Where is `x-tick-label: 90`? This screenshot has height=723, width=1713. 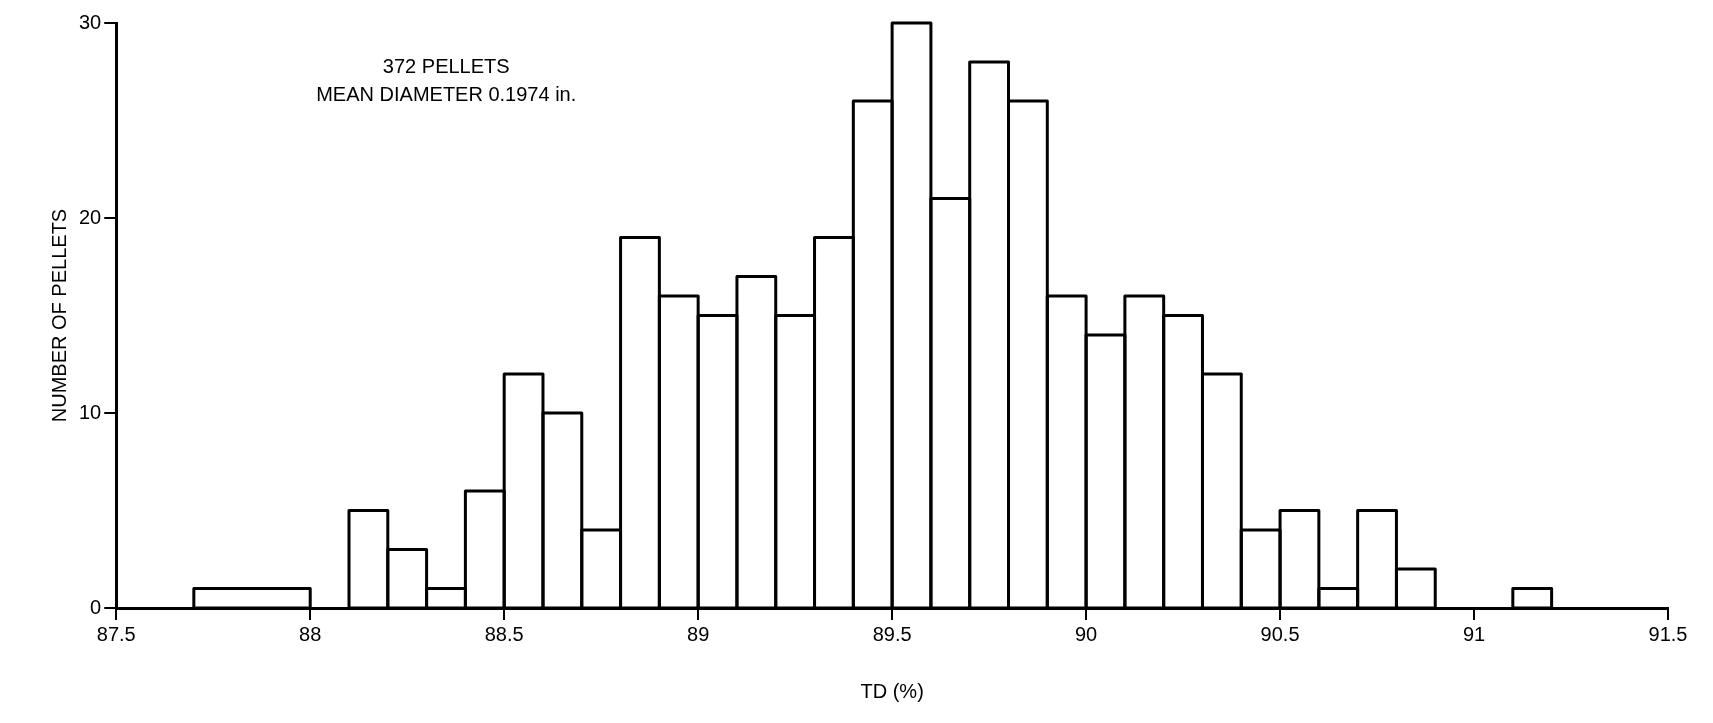
x-tick-label: 90 is located at coordinates (1086, 633).